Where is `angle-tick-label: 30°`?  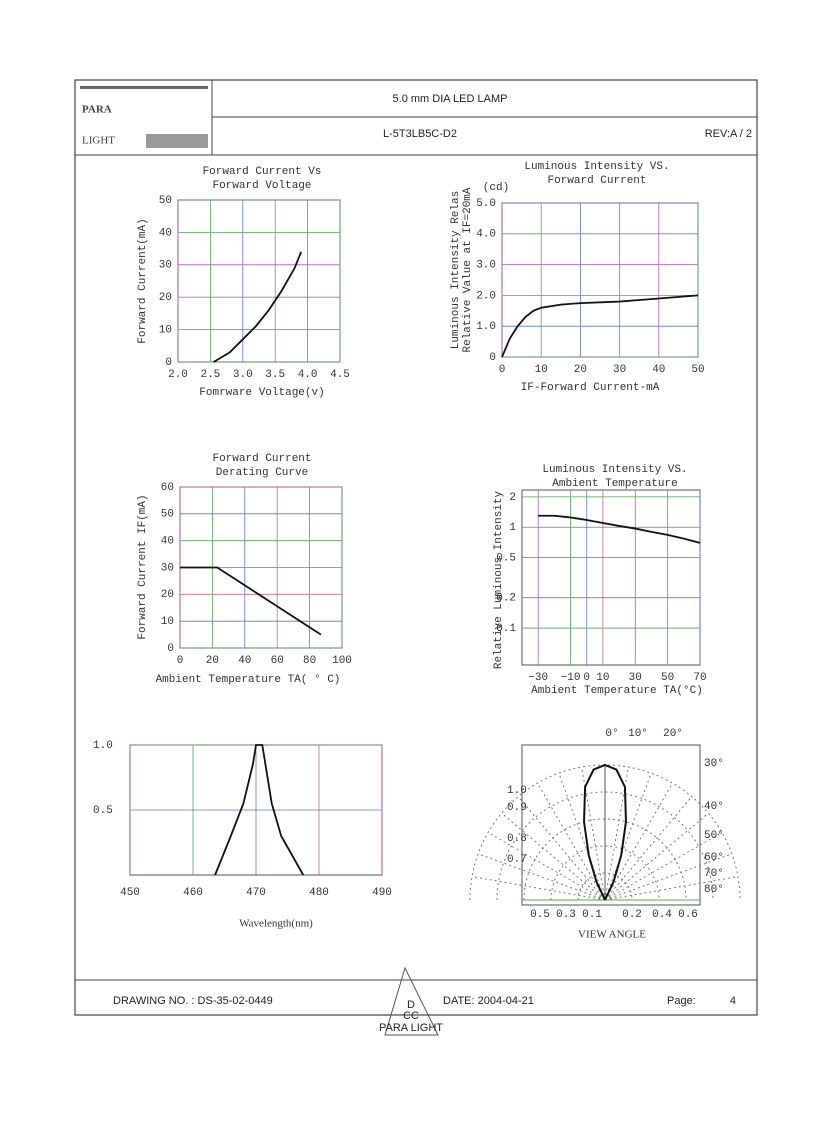 angle-tick-label: 30° is located at coordinates (714, 764).